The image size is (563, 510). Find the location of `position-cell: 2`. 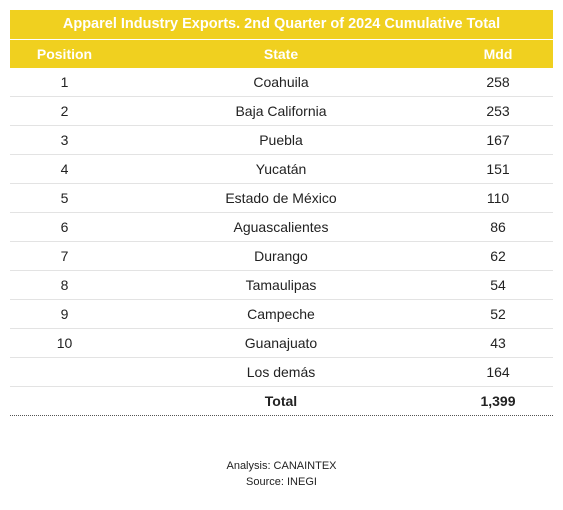

position-cell: 2 is located at coordinates (64, 111).